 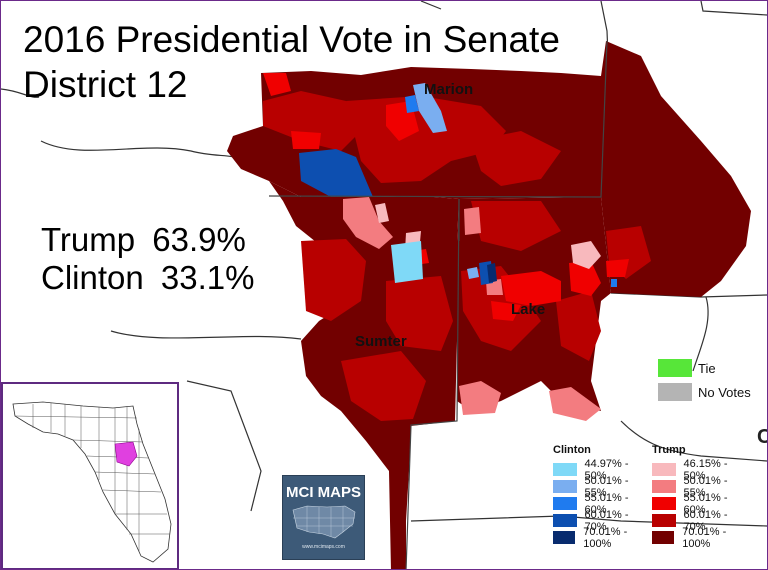 What do you see at coordinates (147, 240) in the screenshot?
I see `result-trump: Trump 63.9%` at bounding box center [147, 240].